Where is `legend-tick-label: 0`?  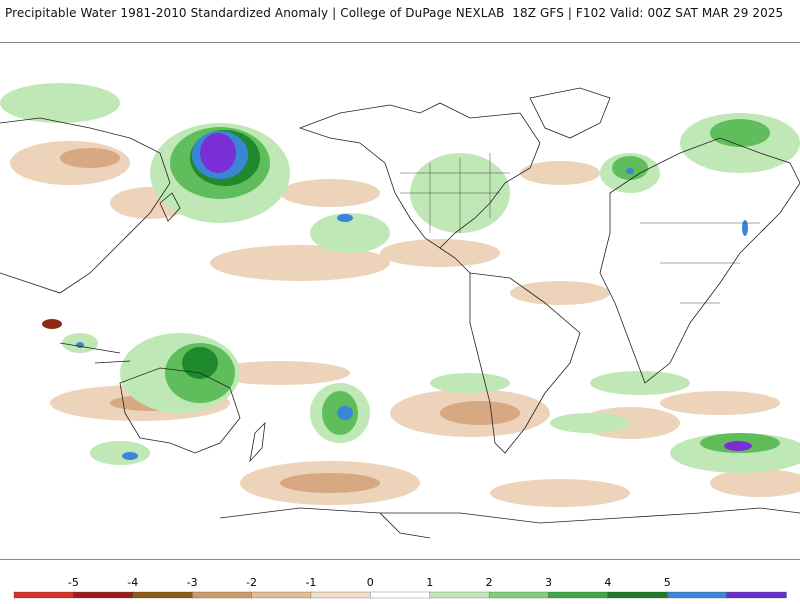 legend-tick-label: 0 is located at coordinates (370, 582).